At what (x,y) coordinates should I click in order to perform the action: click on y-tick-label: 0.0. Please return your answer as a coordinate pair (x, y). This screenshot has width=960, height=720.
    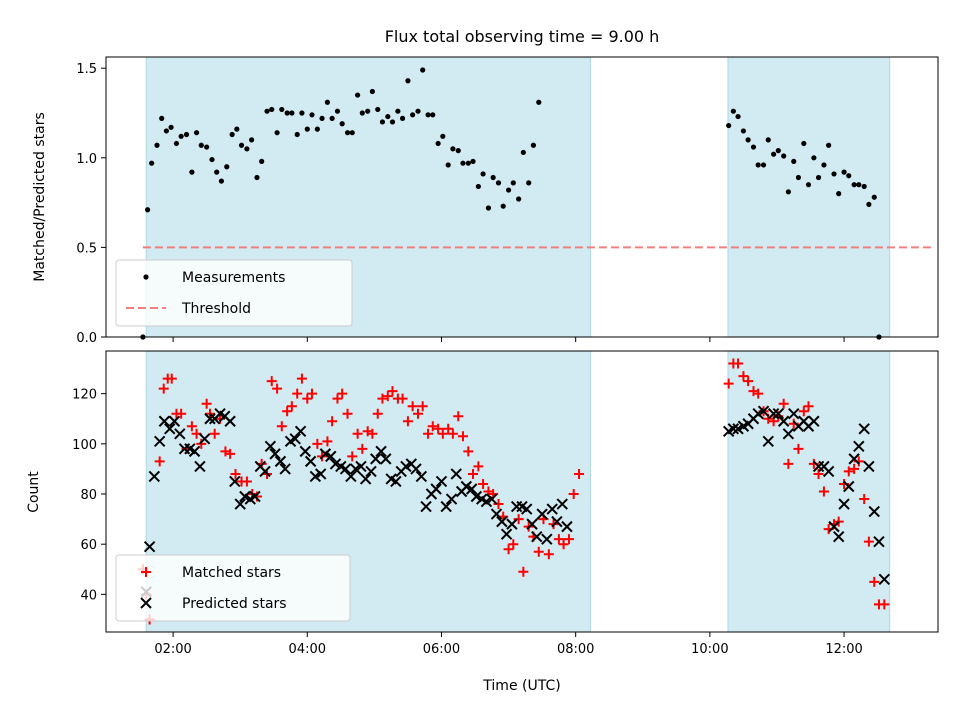
    Looking at the image, I should click on (86, 338).